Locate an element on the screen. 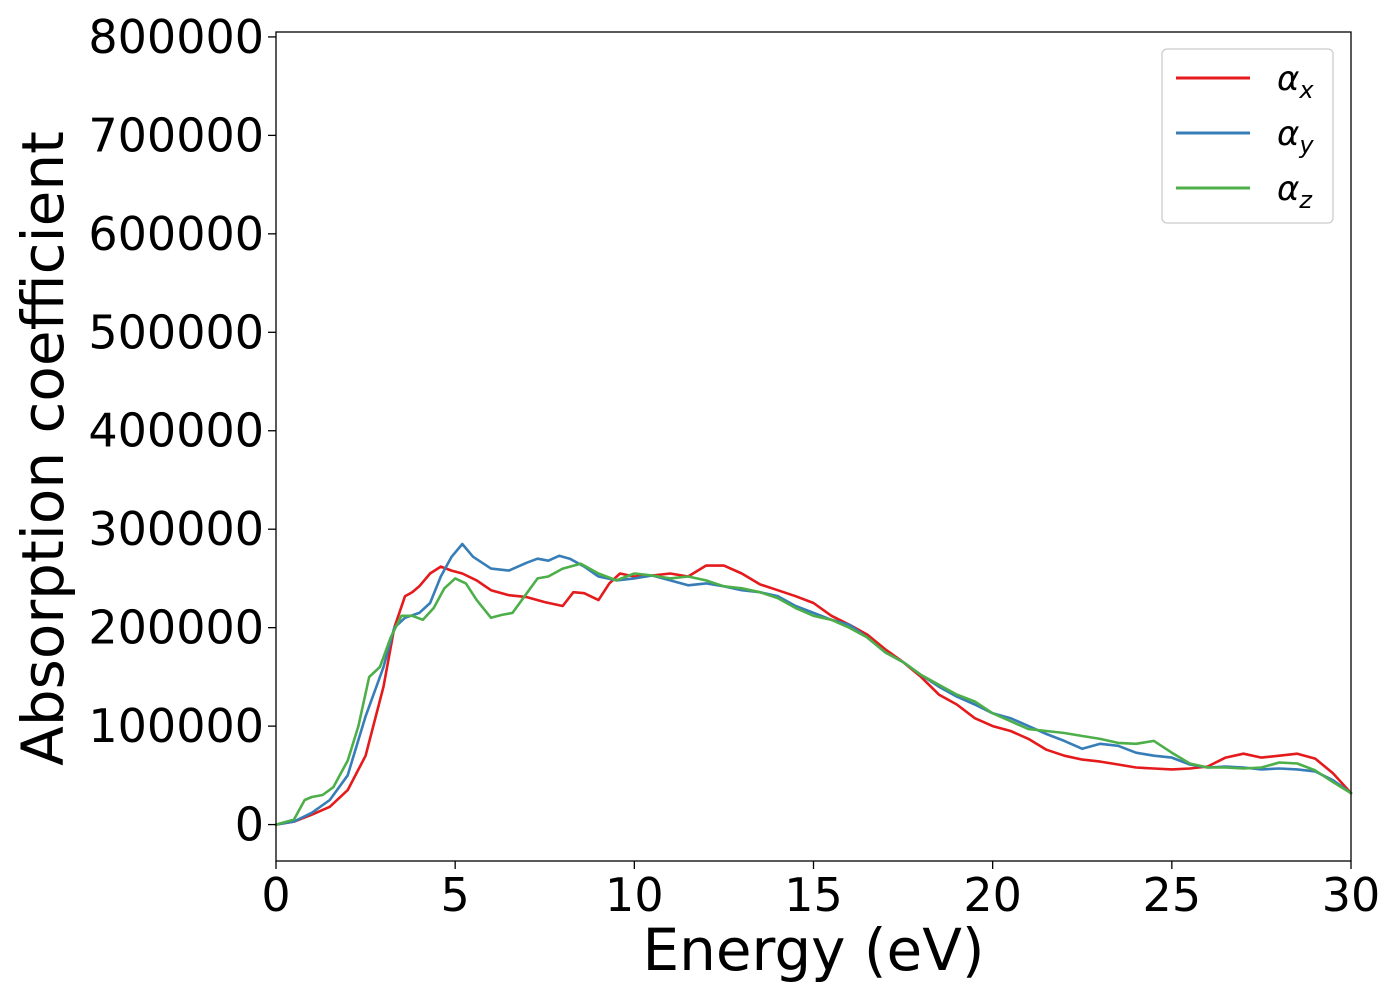 This screenshot has height=1000, width=1400. legend-label-z: αz is located at coordinates (1295, 191).